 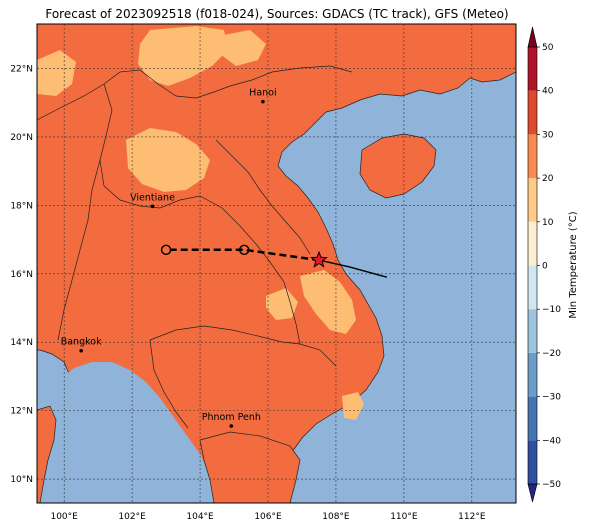 I want to click on colorbar-tick-label: 20, so click(x=548, y=179).